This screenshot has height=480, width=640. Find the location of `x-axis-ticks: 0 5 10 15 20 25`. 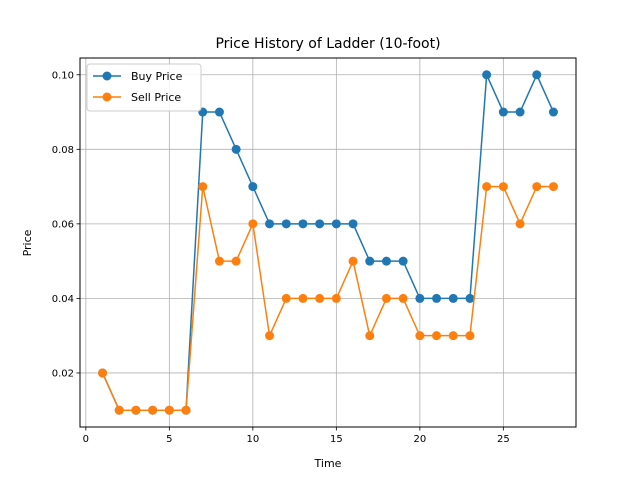

x-axis-ticks: 0 5 10 15 20 25 is located at coordinates (296, 436).